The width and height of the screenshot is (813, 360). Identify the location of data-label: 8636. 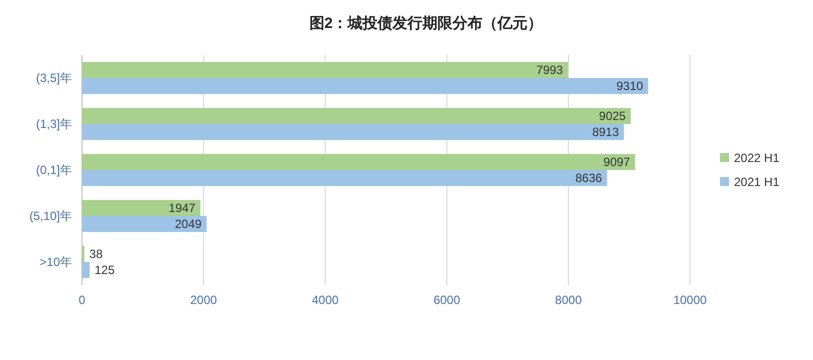
(588, 178).